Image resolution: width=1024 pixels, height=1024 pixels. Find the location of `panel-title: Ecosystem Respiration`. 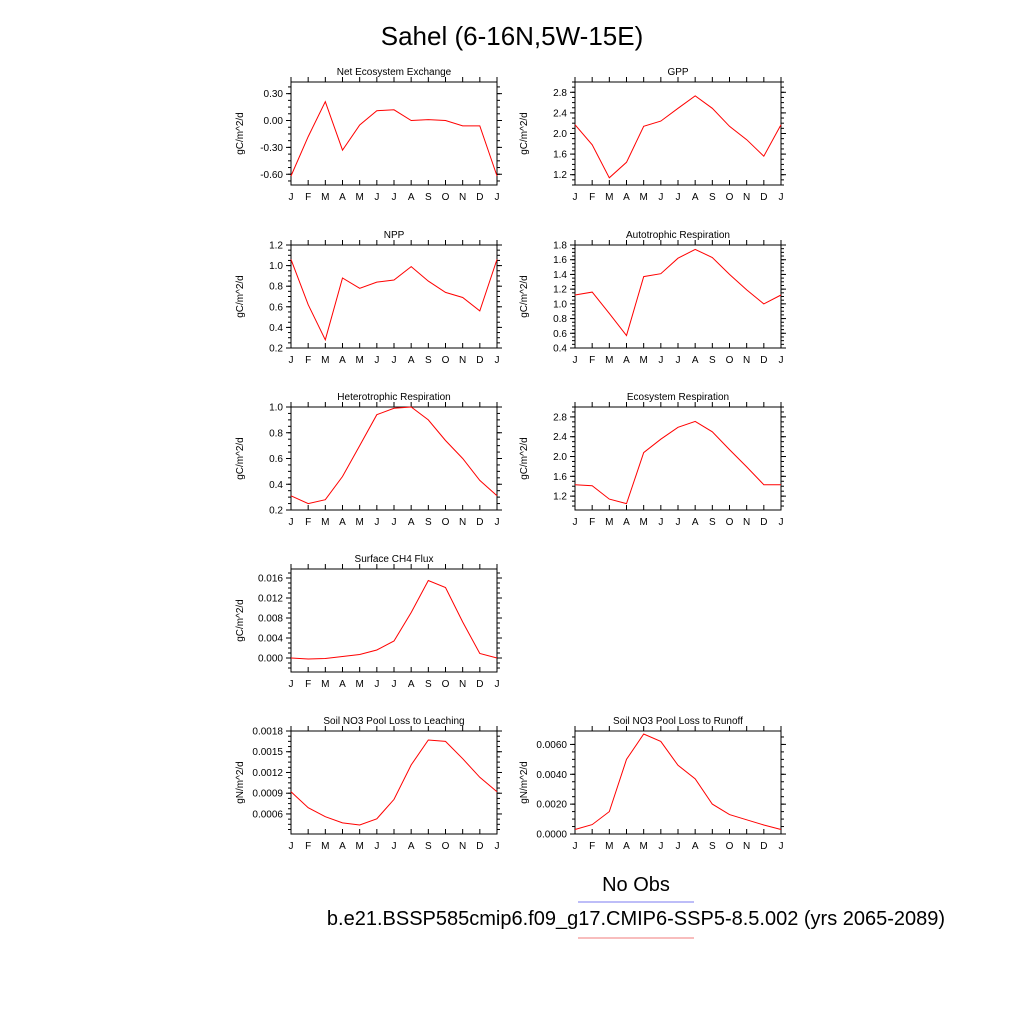

panel-title: Ecosystem Respiration is located at coordinates (678, 397).